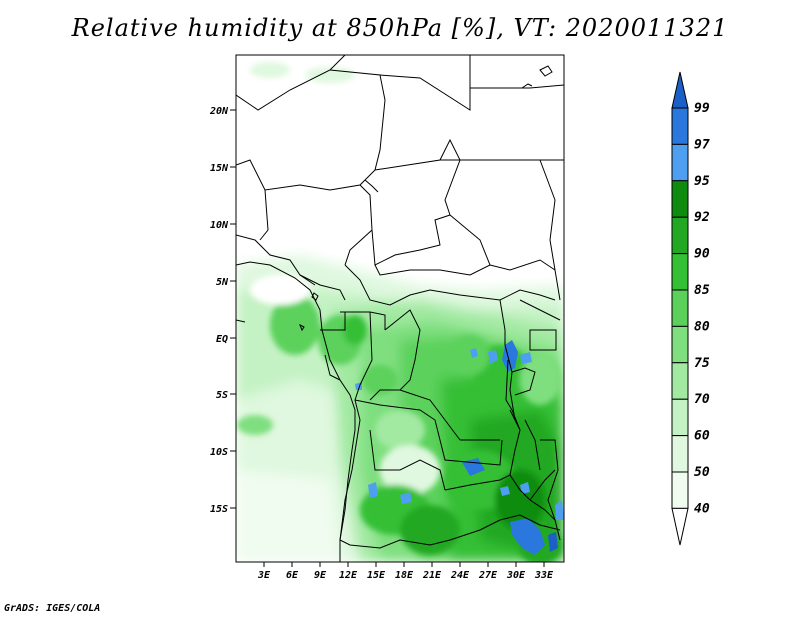 The height and width of the screenshot is (618, 800). I want to click on grads-credit: GrADS: IGES/COLA, so click(52, 608).